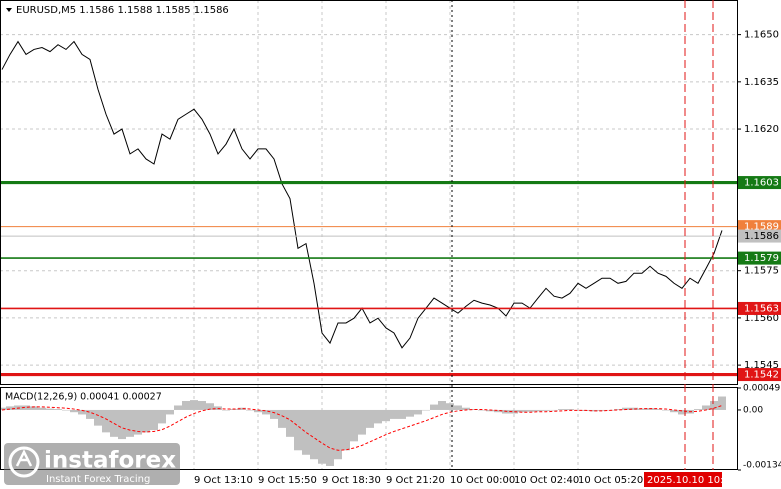 The height and width of the screenshot is (489, 781). What do you see at coordinates (9, 10) in the screenshot?
I see `dropdown-icon` at bounding box center [9, 10].